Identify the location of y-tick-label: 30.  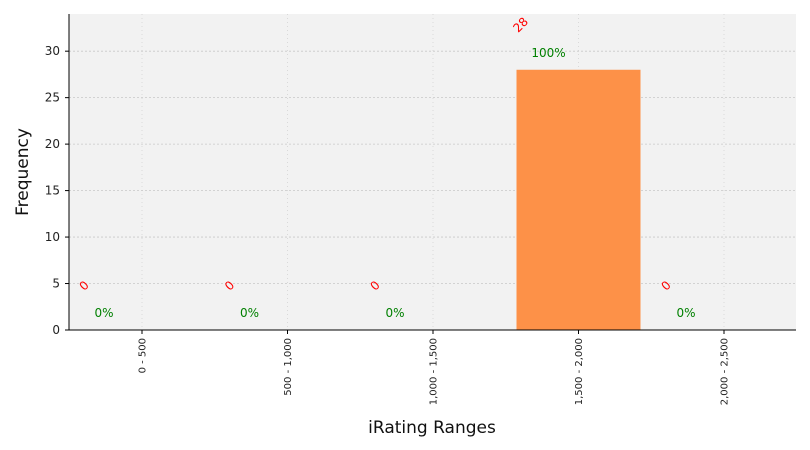
(52, 51).